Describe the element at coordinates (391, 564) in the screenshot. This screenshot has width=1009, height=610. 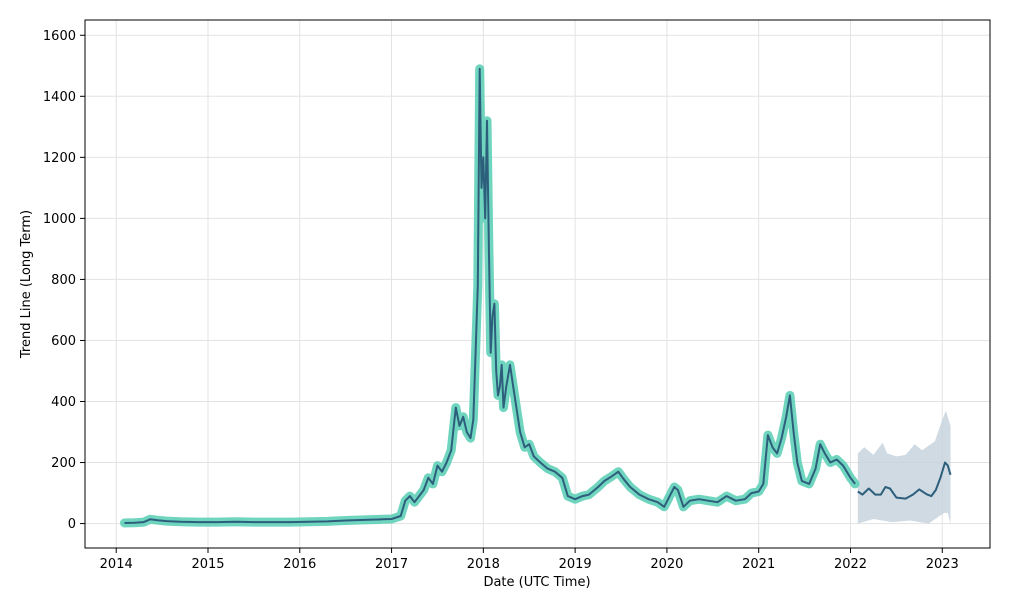
I see `x-tick-label-2017: 2017` at that location.